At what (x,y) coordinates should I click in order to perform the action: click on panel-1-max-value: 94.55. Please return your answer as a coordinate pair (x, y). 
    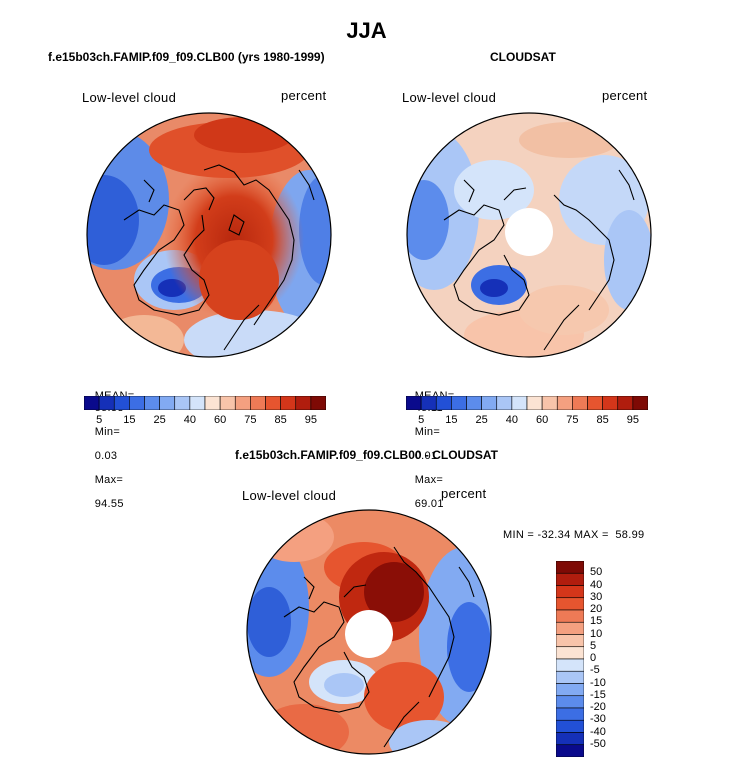
    Looking at the image, I should click on (109, 504).